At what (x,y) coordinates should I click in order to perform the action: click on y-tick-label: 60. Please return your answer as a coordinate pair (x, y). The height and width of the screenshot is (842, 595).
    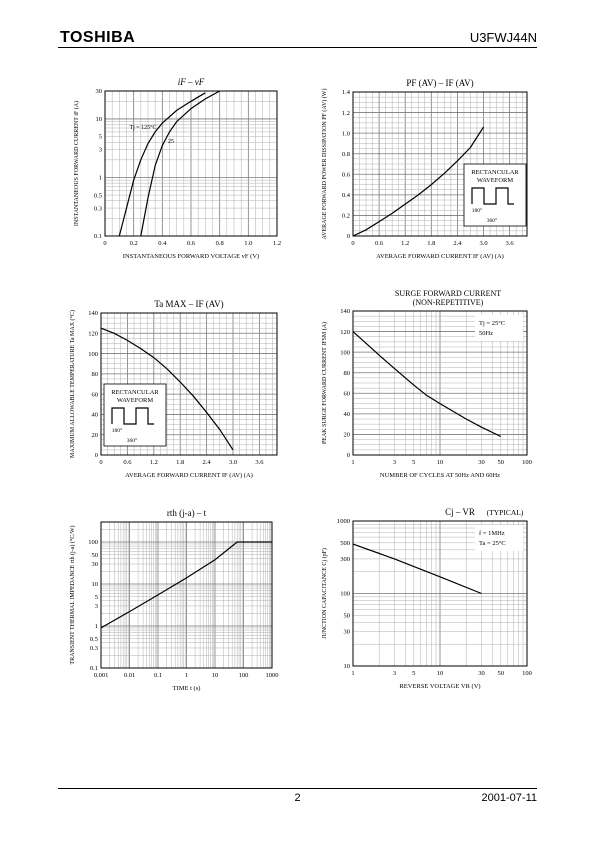
    Looking at the image, I should click on (347, 393).